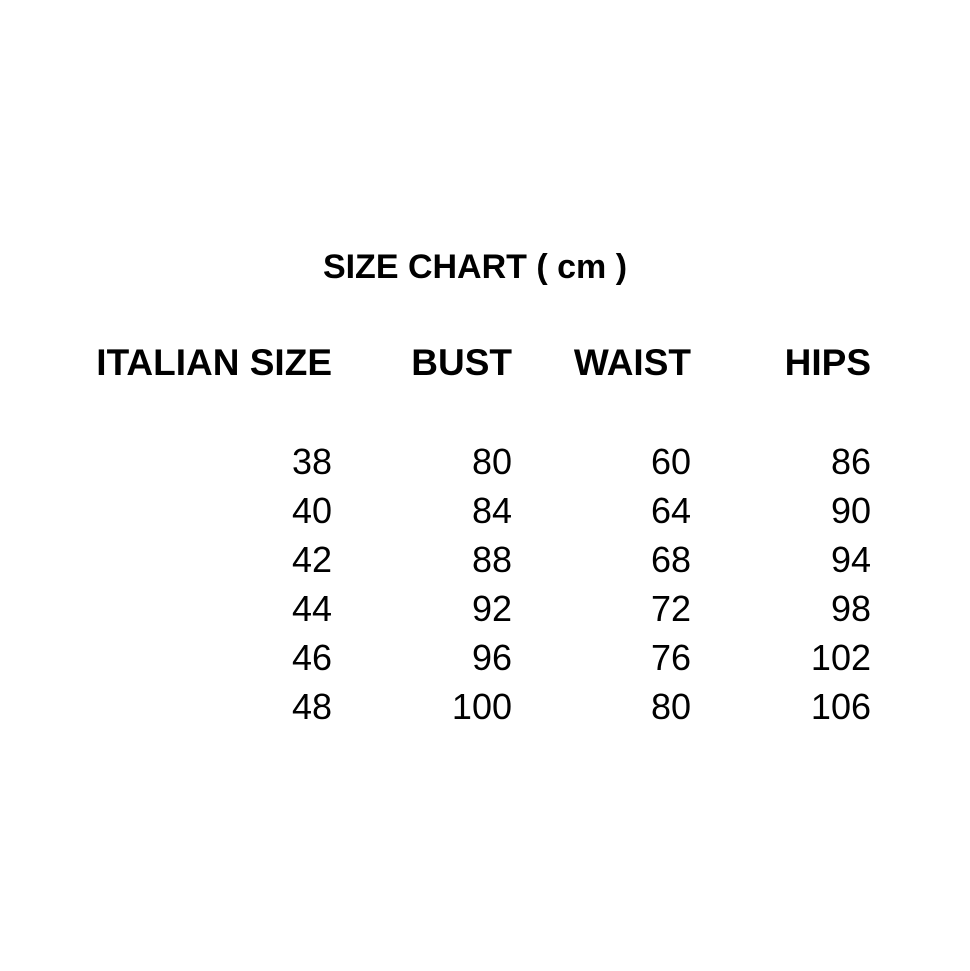  I want to click on cell-bust: 96, so click(491, 657).